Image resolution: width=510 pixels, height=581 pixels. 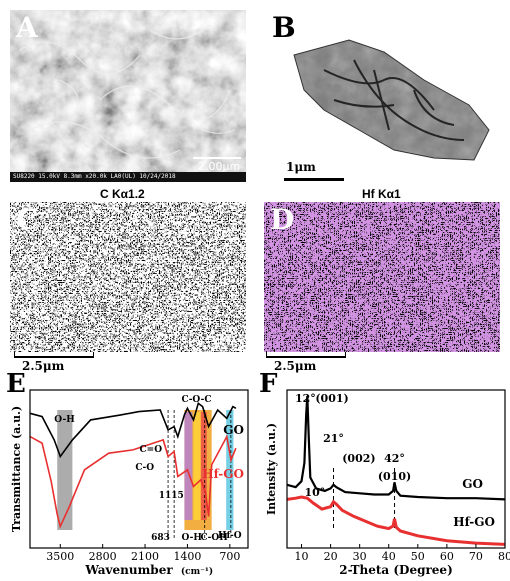 What do you see at coordinates (333, 438) in the screenshot?
I see `annot-21-deg: 21°` at bounding box center [333, 438].